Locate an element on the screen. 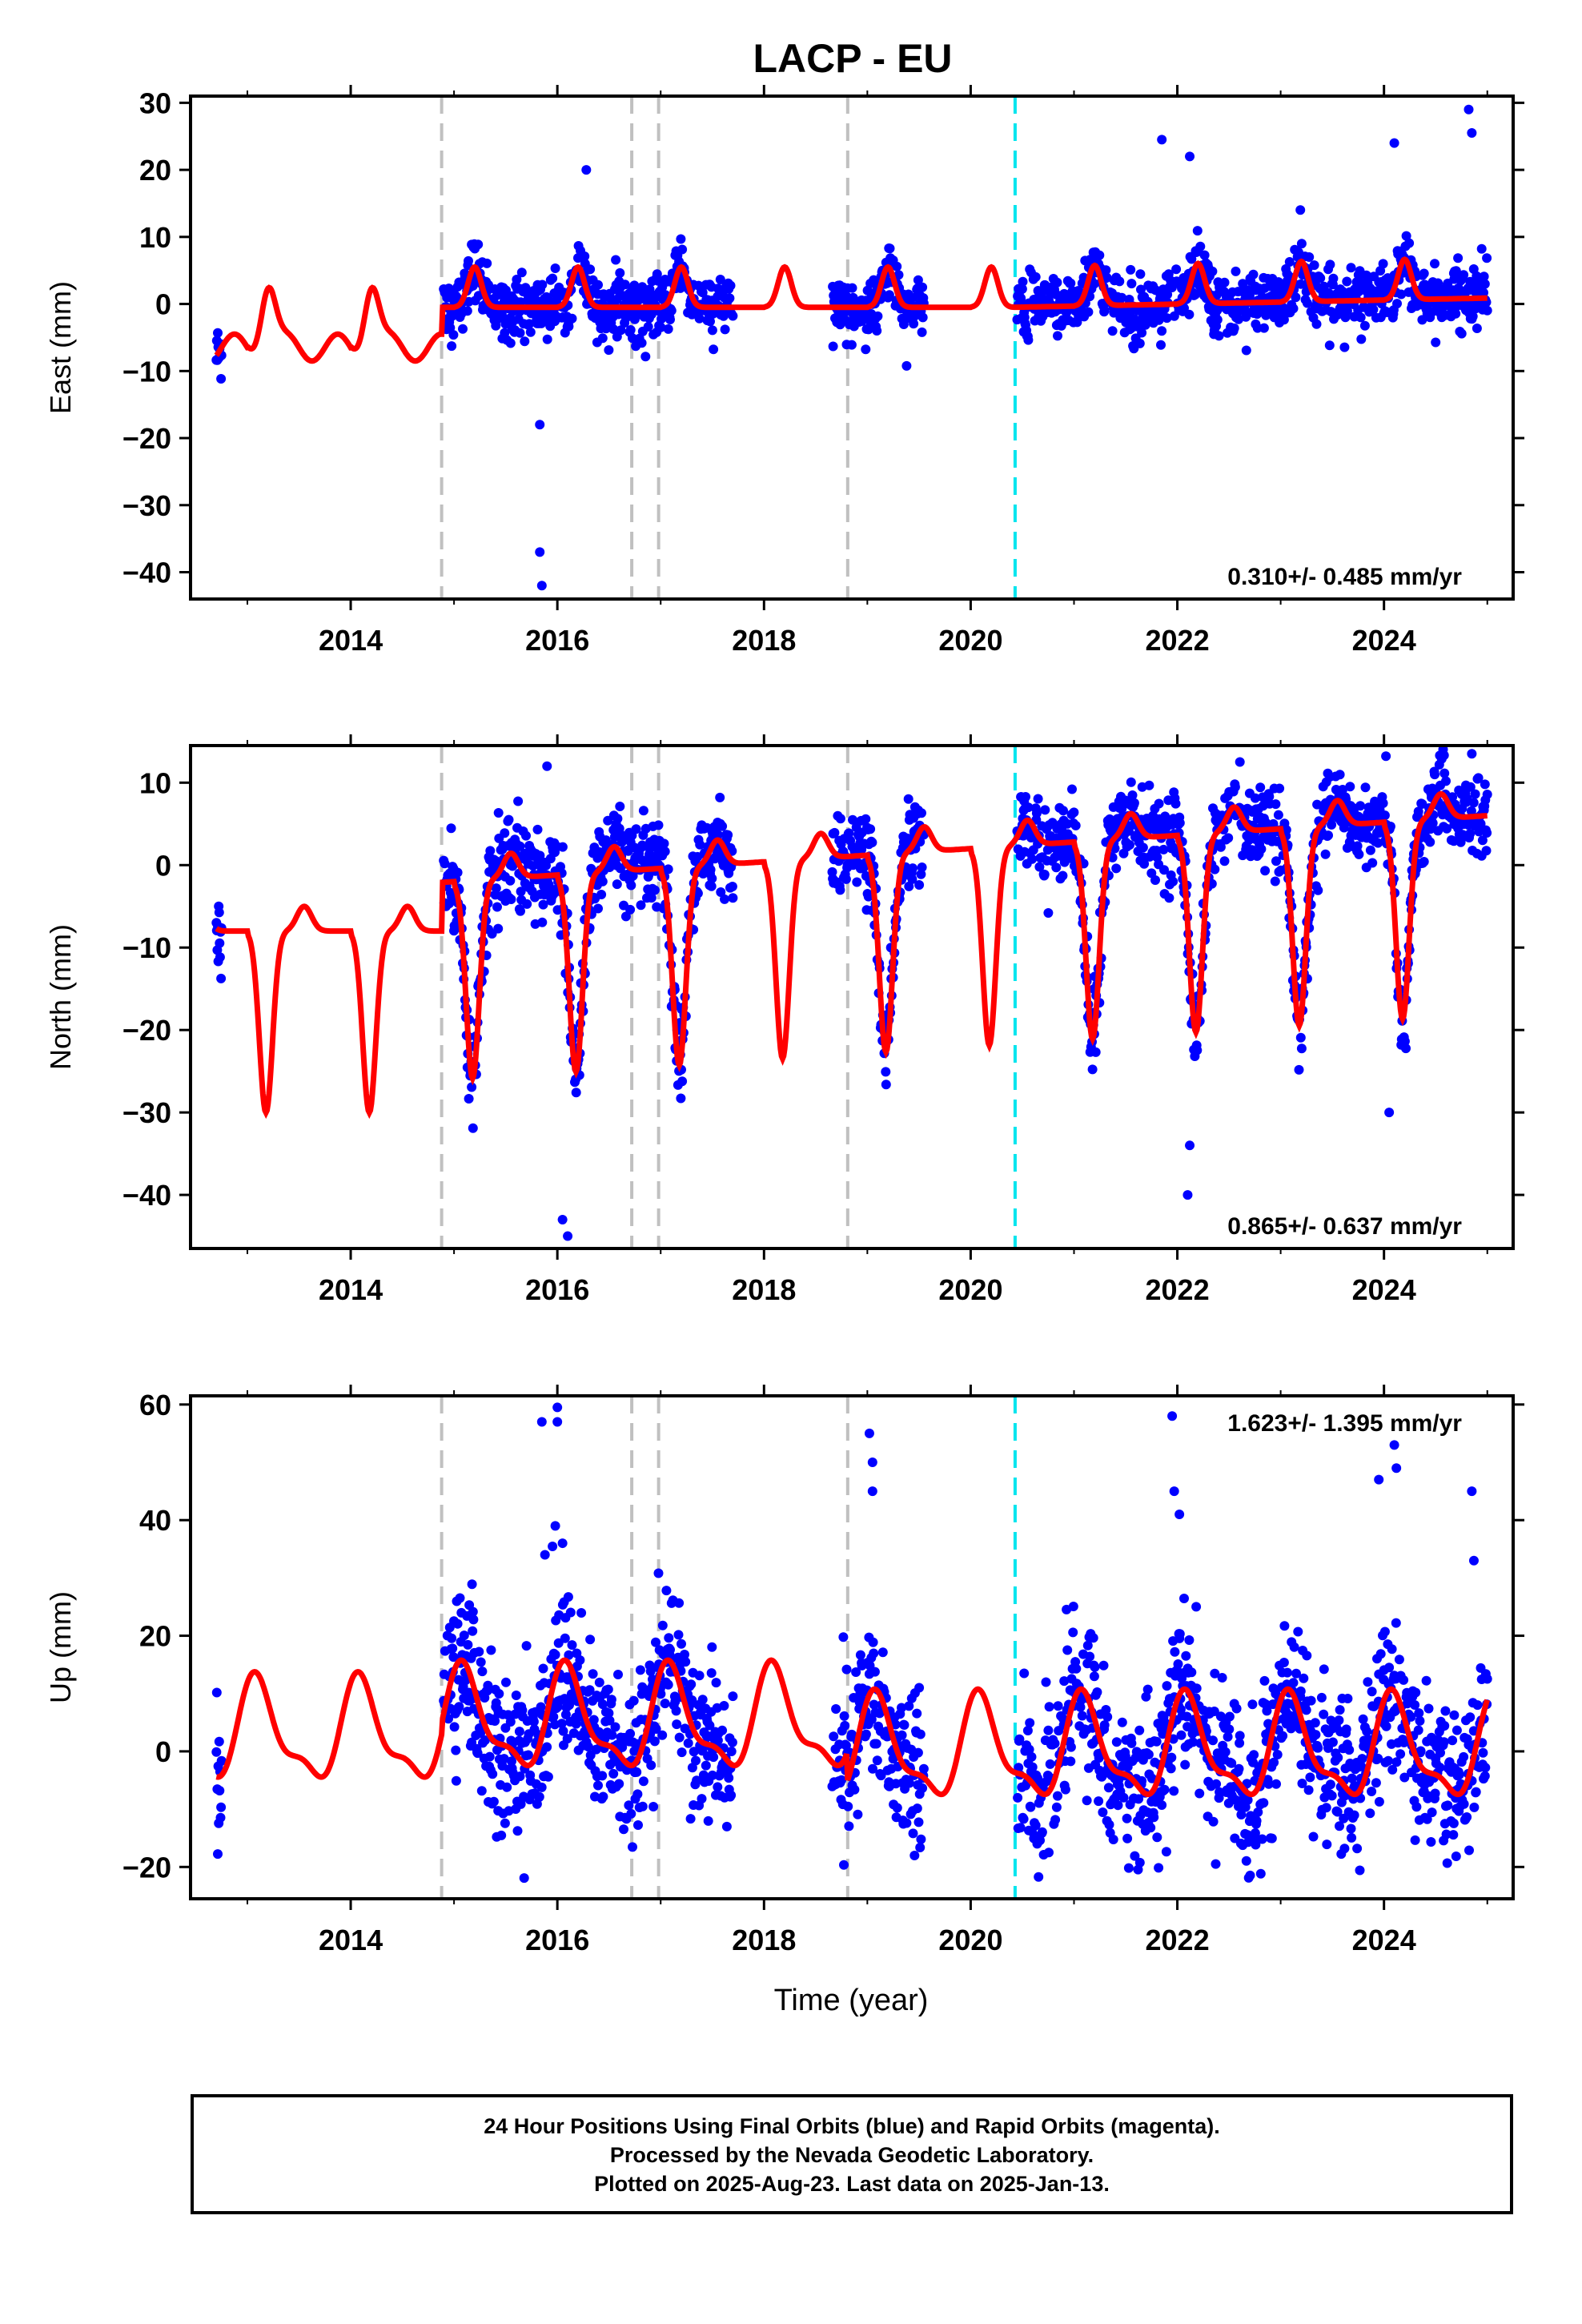 The width and height of the screenshot is (1582, 2324). y-tick-label: −10 is located at coordinates (146, 947).